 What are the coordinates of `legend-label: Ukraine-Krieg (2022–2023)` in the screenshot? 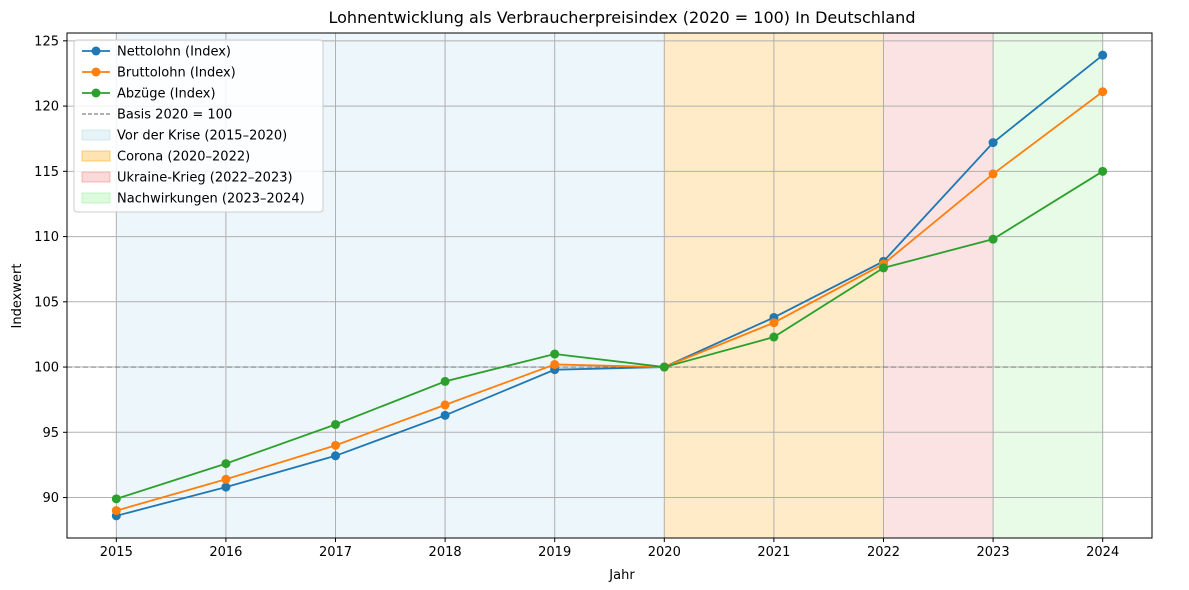 It's located at (205, 178).